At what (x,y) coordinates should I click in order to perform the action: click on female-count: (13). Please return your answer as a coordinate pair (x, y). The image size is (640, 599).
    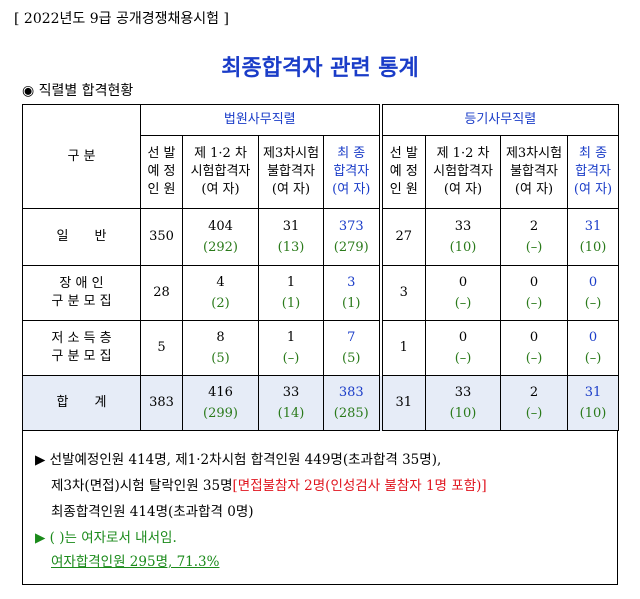
    Looking at the image, I should click on (291, 247).